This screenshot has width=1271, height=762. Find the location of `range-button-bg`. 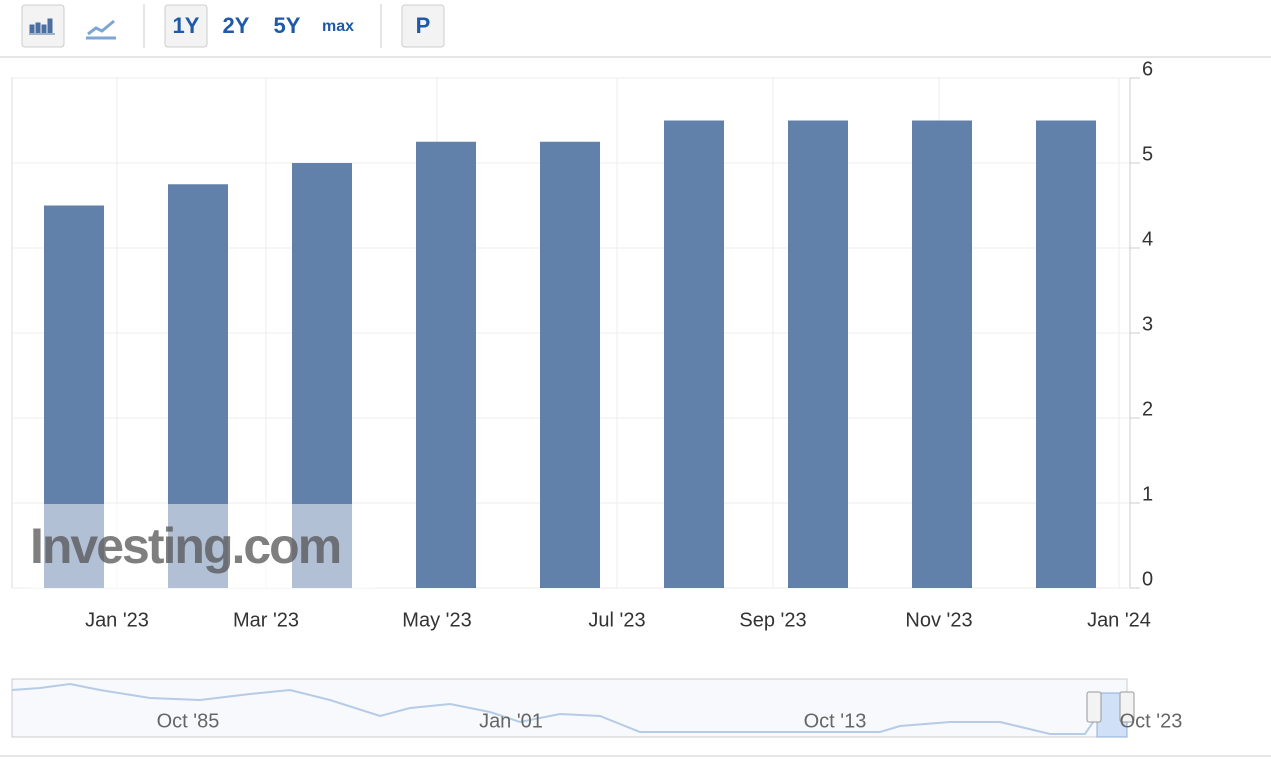

range-button-bg is located at coordinates (186, 26).